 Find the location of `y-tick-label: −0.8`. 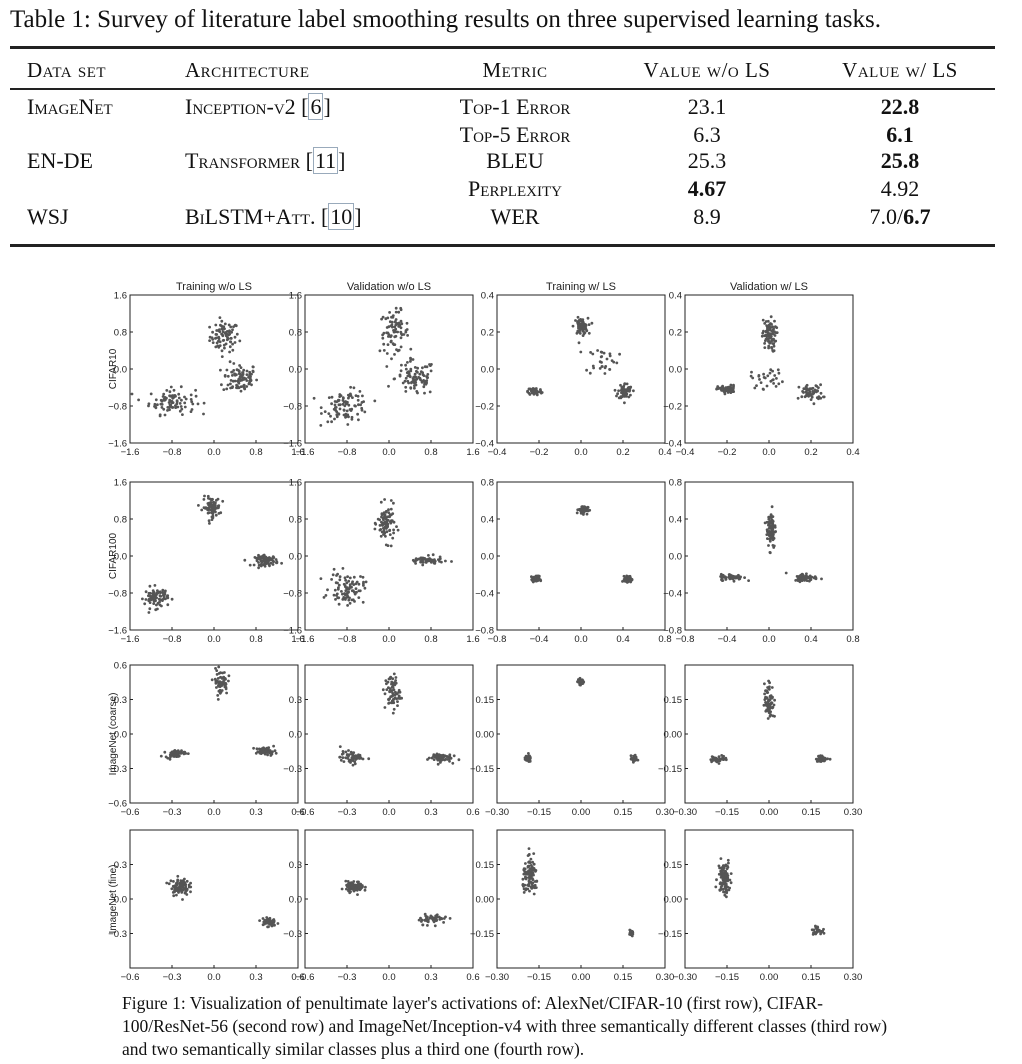

y-tick-label: −0.8 is located at coordinates (117, 594).